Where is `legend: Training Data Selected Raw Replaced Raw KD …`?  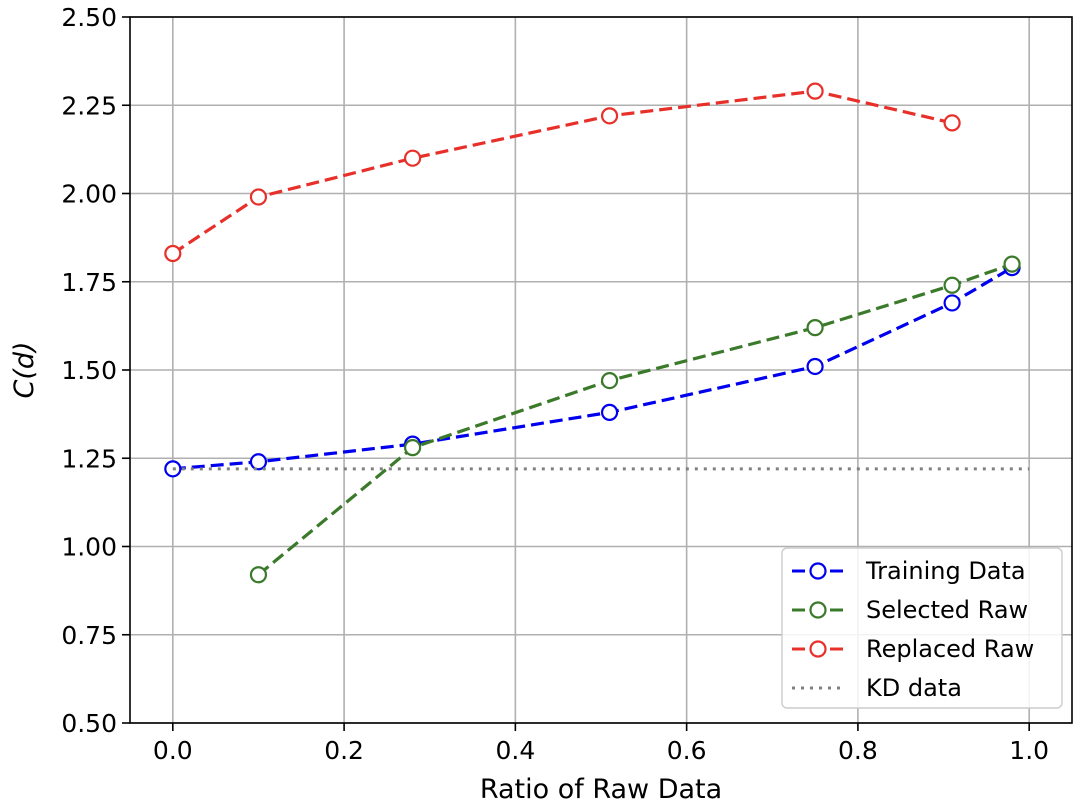 legend: Training Data Selected Raw Replaced Raw KD … is located at coordinates (922, 628).